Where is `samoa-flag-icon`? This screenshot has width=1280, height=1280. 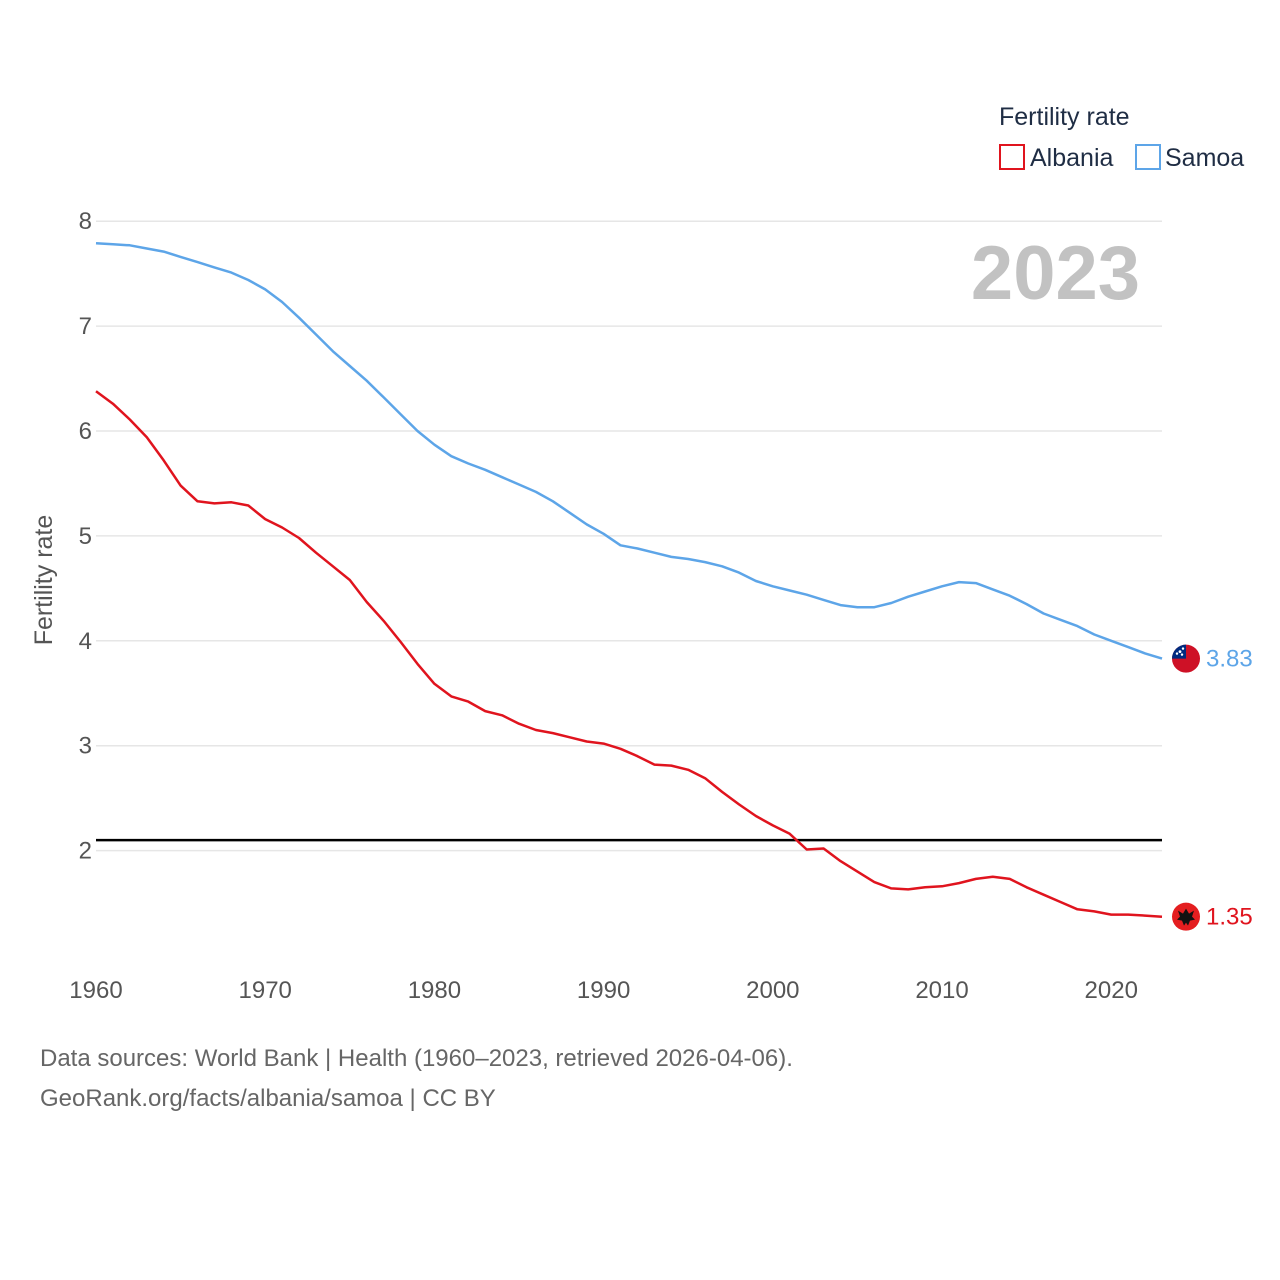 samoa-flag-icon is located at coordinates (1186, 658).